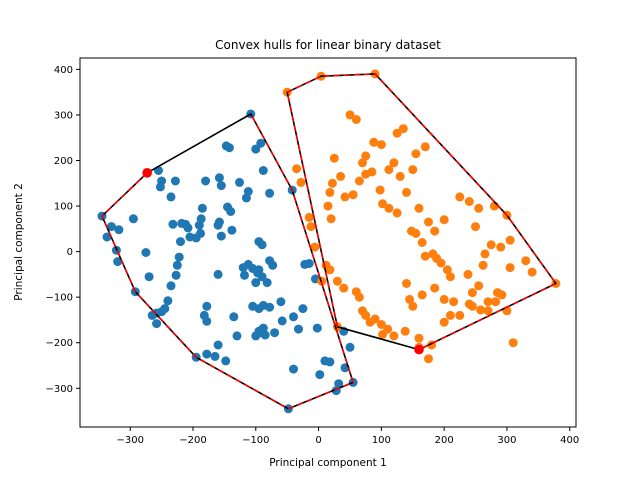  I want to click on x-tick-label-200: 200, so click(444, 440).